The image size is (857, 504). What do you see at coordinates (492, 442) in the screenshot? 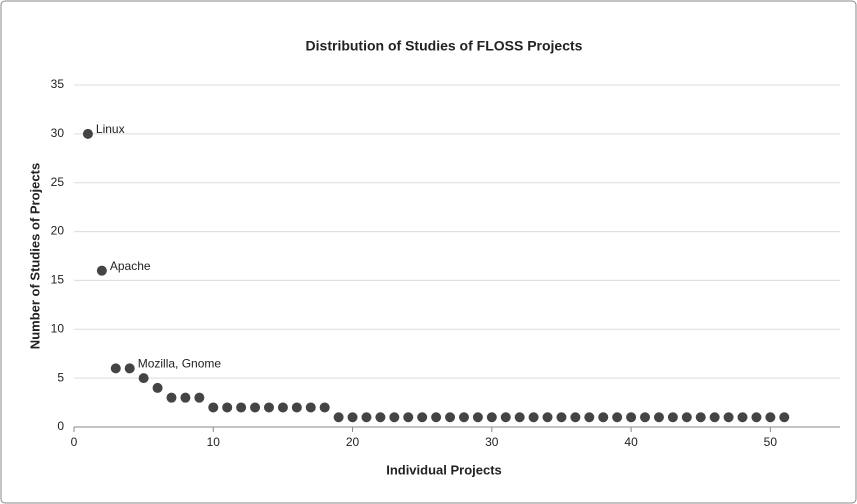
I see `x-tick-label: 30` at bounding box center [492, 442].